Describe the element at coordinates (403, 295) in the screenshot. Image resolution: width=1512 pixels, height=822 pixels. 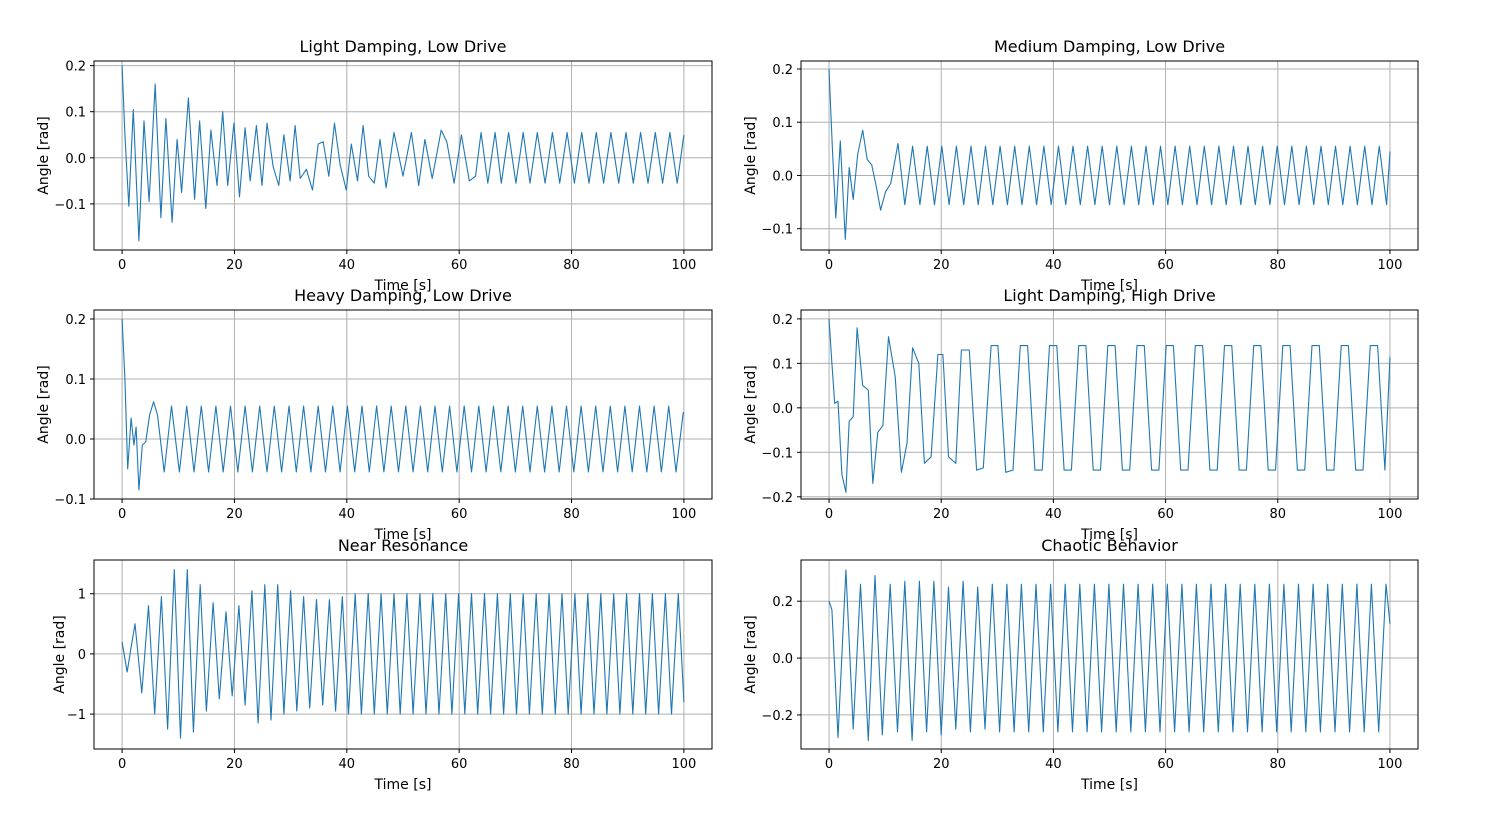
I see `chart-title: Heavy Damping, Low Drive` at that location.